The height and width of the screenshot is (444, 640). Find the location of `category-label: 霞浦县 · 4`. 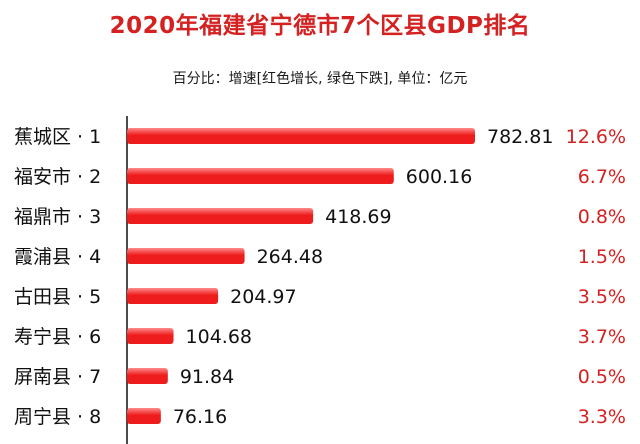

category-label: 霞浦县 · 4 is located at coordinates (57, 257).